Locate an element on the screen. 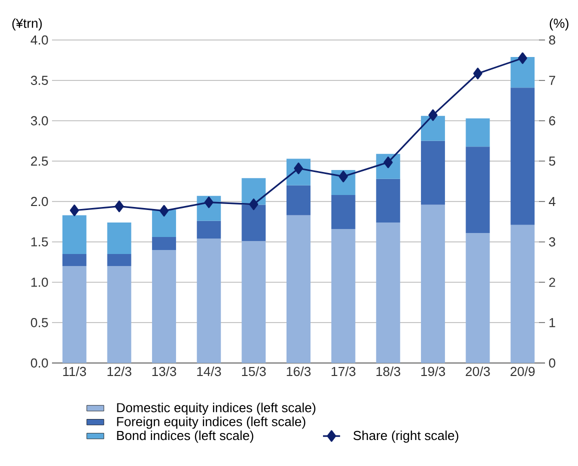 This screenshot has width=578, height=466. y2-tick-label: 8 is located at coordinates (552, 40).